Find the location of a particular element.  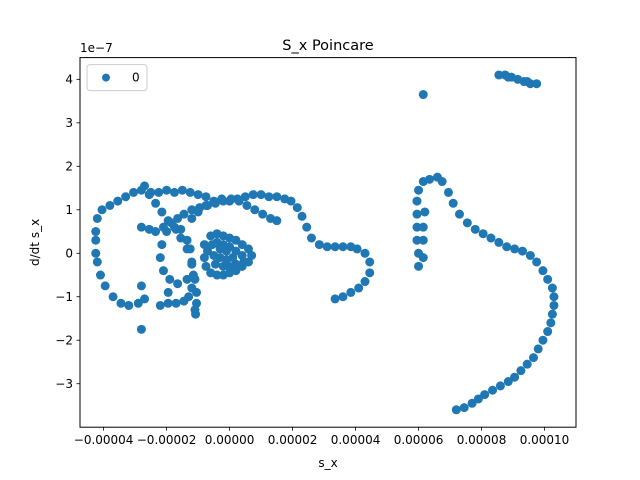

y-tick-label: −1 is located at coordinates (64, 297).